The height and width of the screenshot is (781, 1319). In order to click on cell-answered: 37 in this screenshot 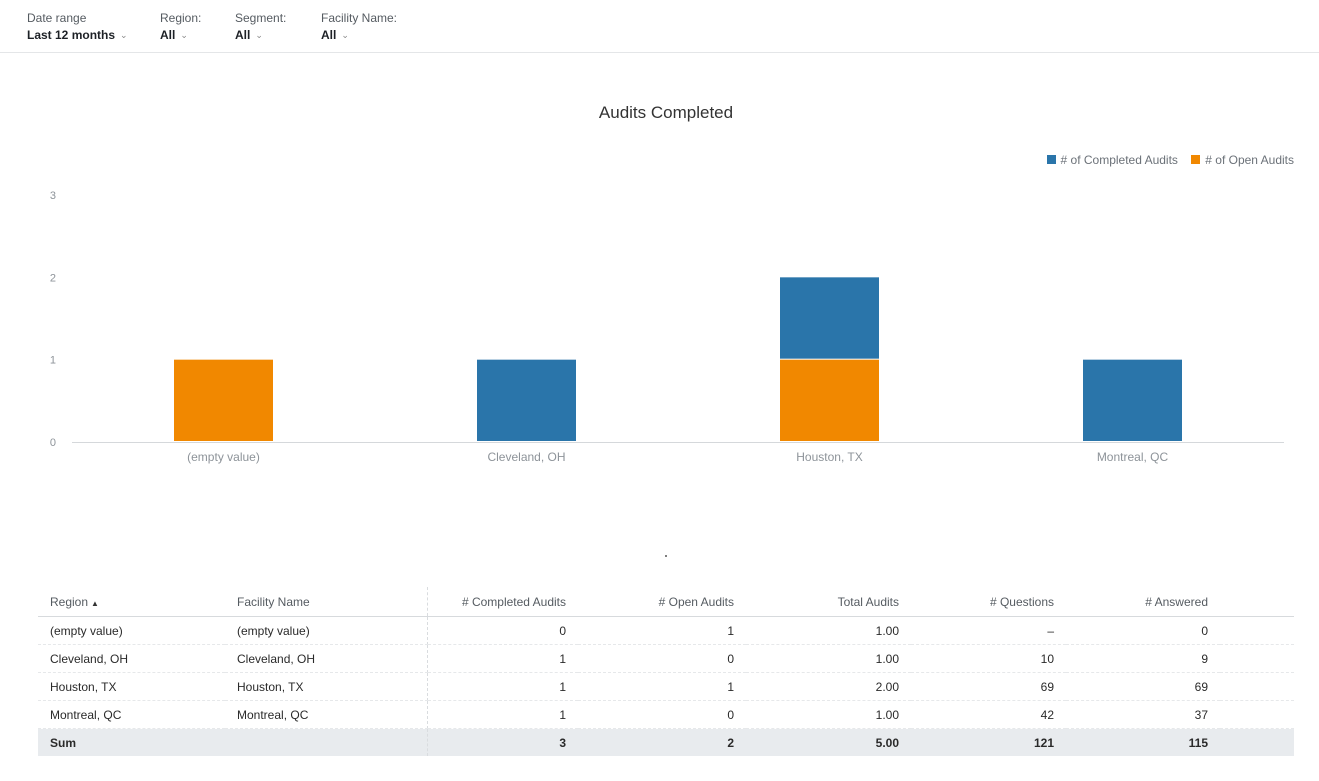, I will do `click(1143, 714)`.